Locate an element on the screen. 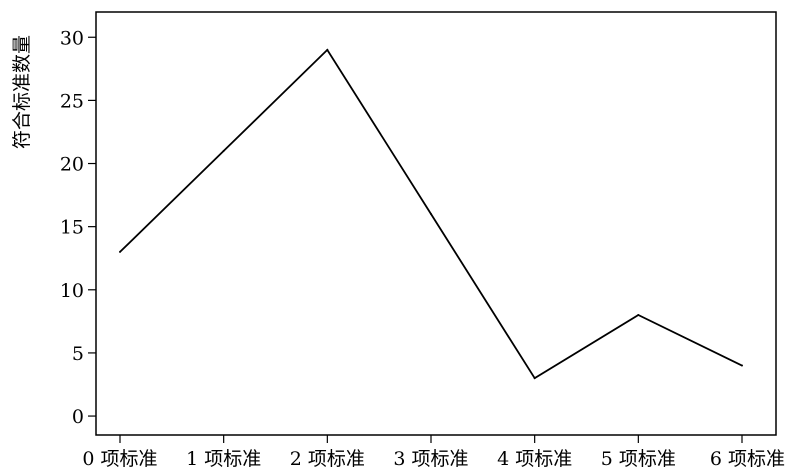 The image size is (789, 470). x-tick-label: 2 项标准 is located at coordinates (327, 459).